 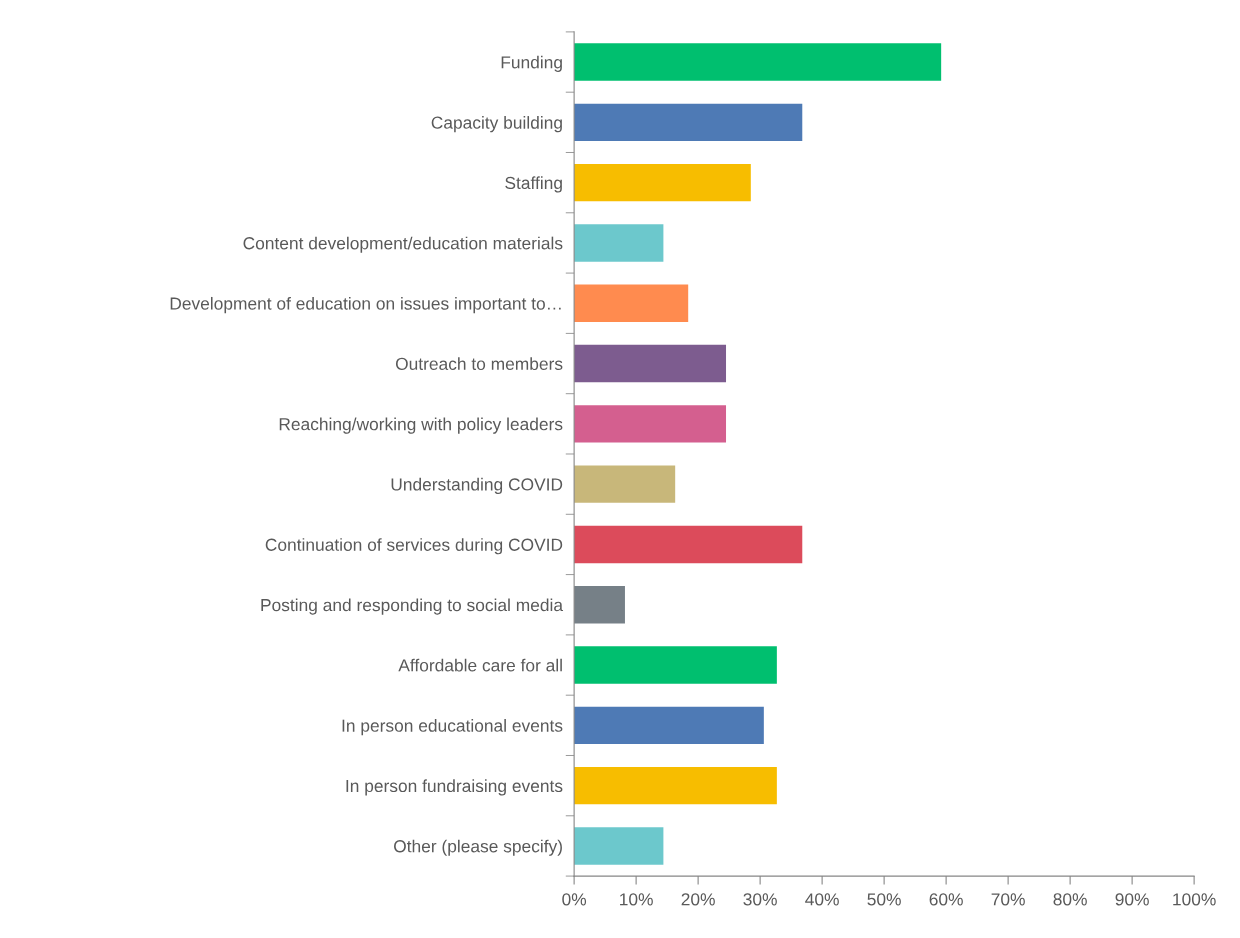 I want to click on x-tick-label: 80%, so click(x=1070, y=899).